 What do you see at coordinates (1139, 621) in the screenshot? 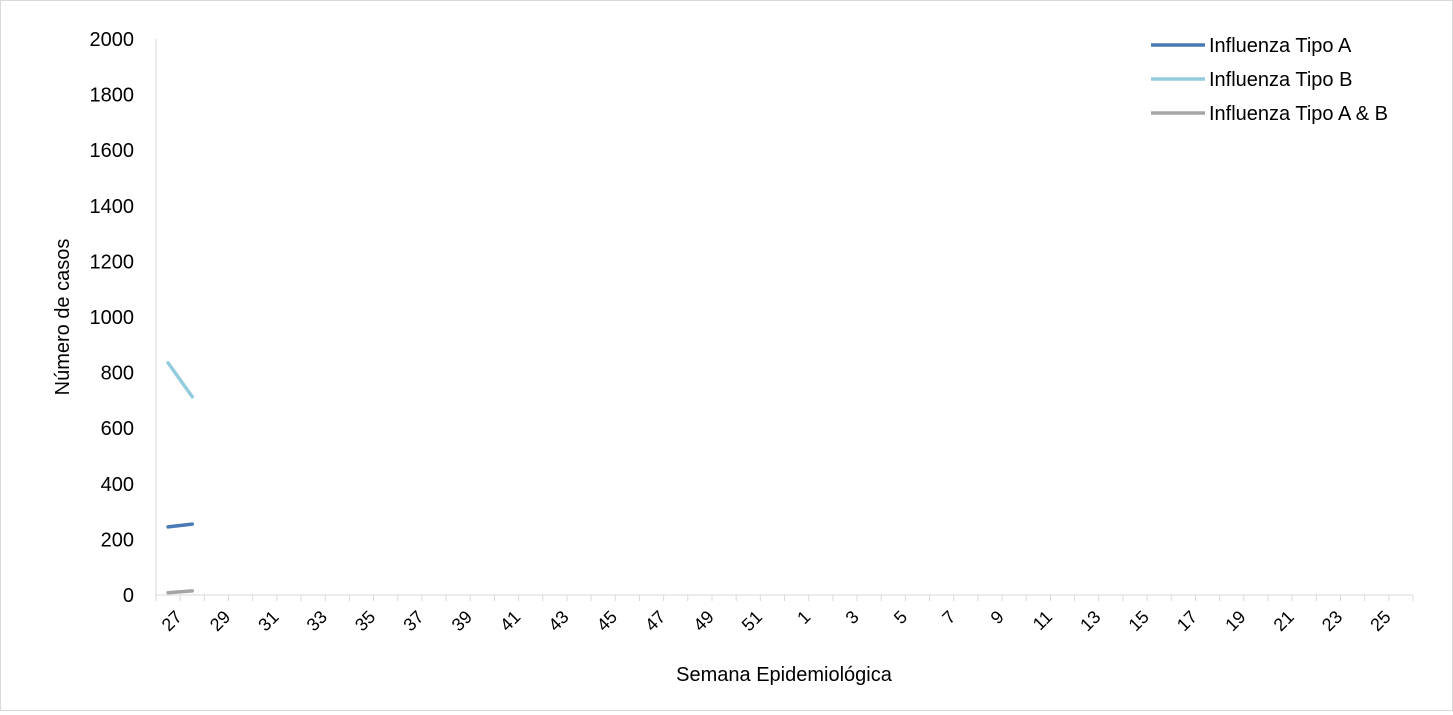
I see `x-tick-label: 15` at bounding box center [1139, 621].